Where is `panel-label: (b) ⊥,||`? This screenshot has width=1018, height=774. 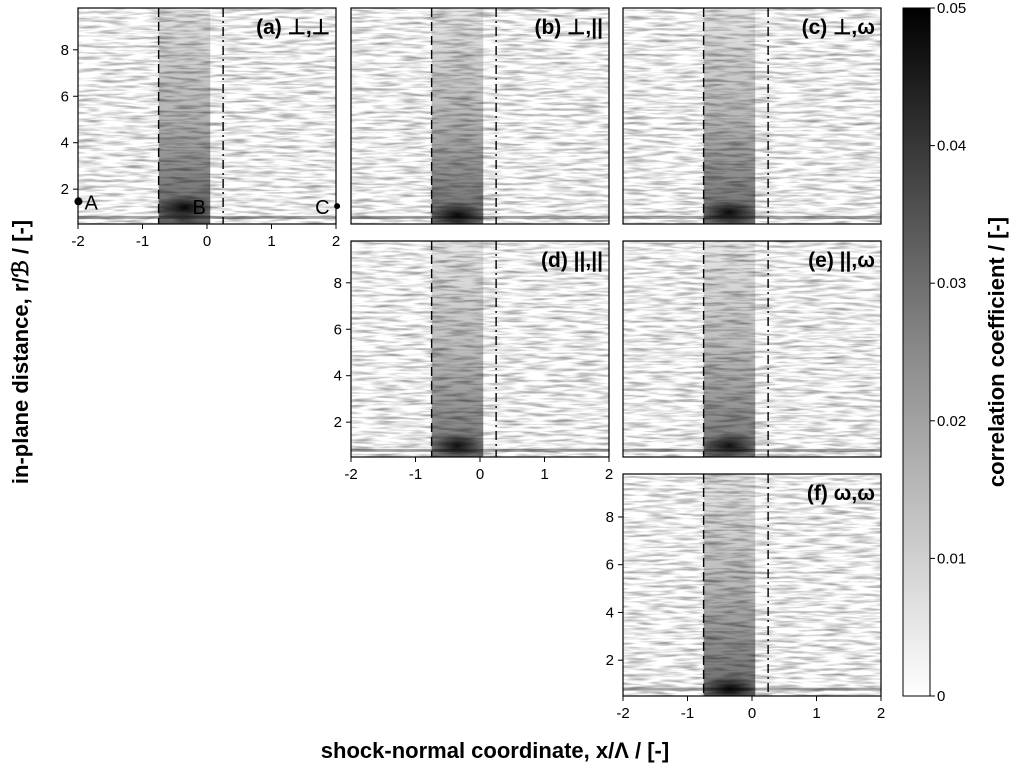
panel-label: (b) ⊥,|| is located at coordinates (568, 27).